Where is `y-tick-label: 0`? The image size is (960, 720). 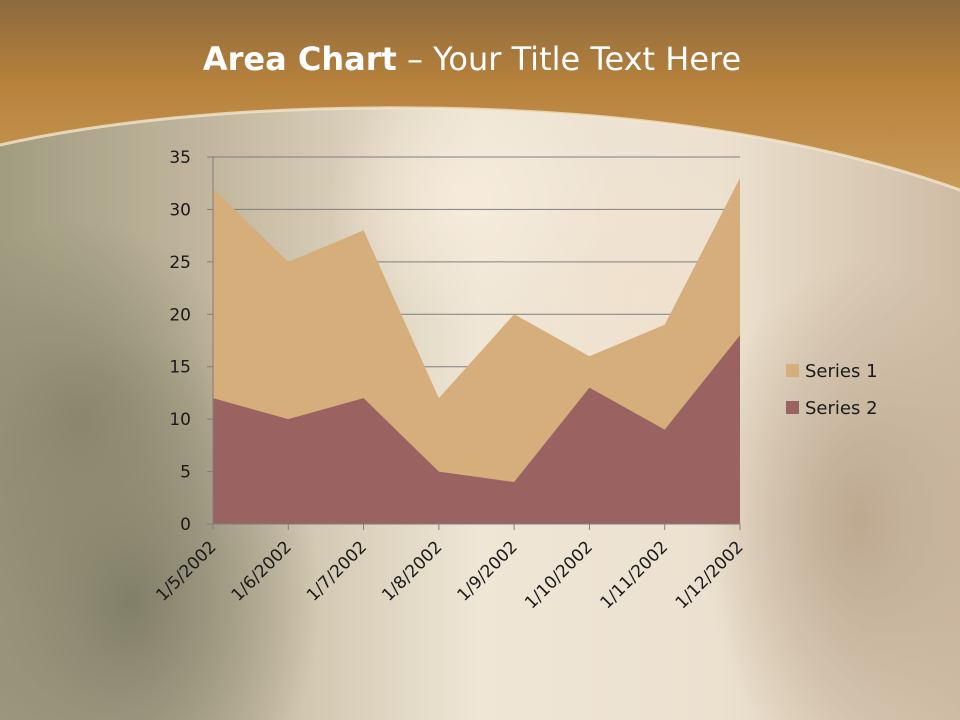 y-tick-label: 0 is located at coordinates (185, 525).